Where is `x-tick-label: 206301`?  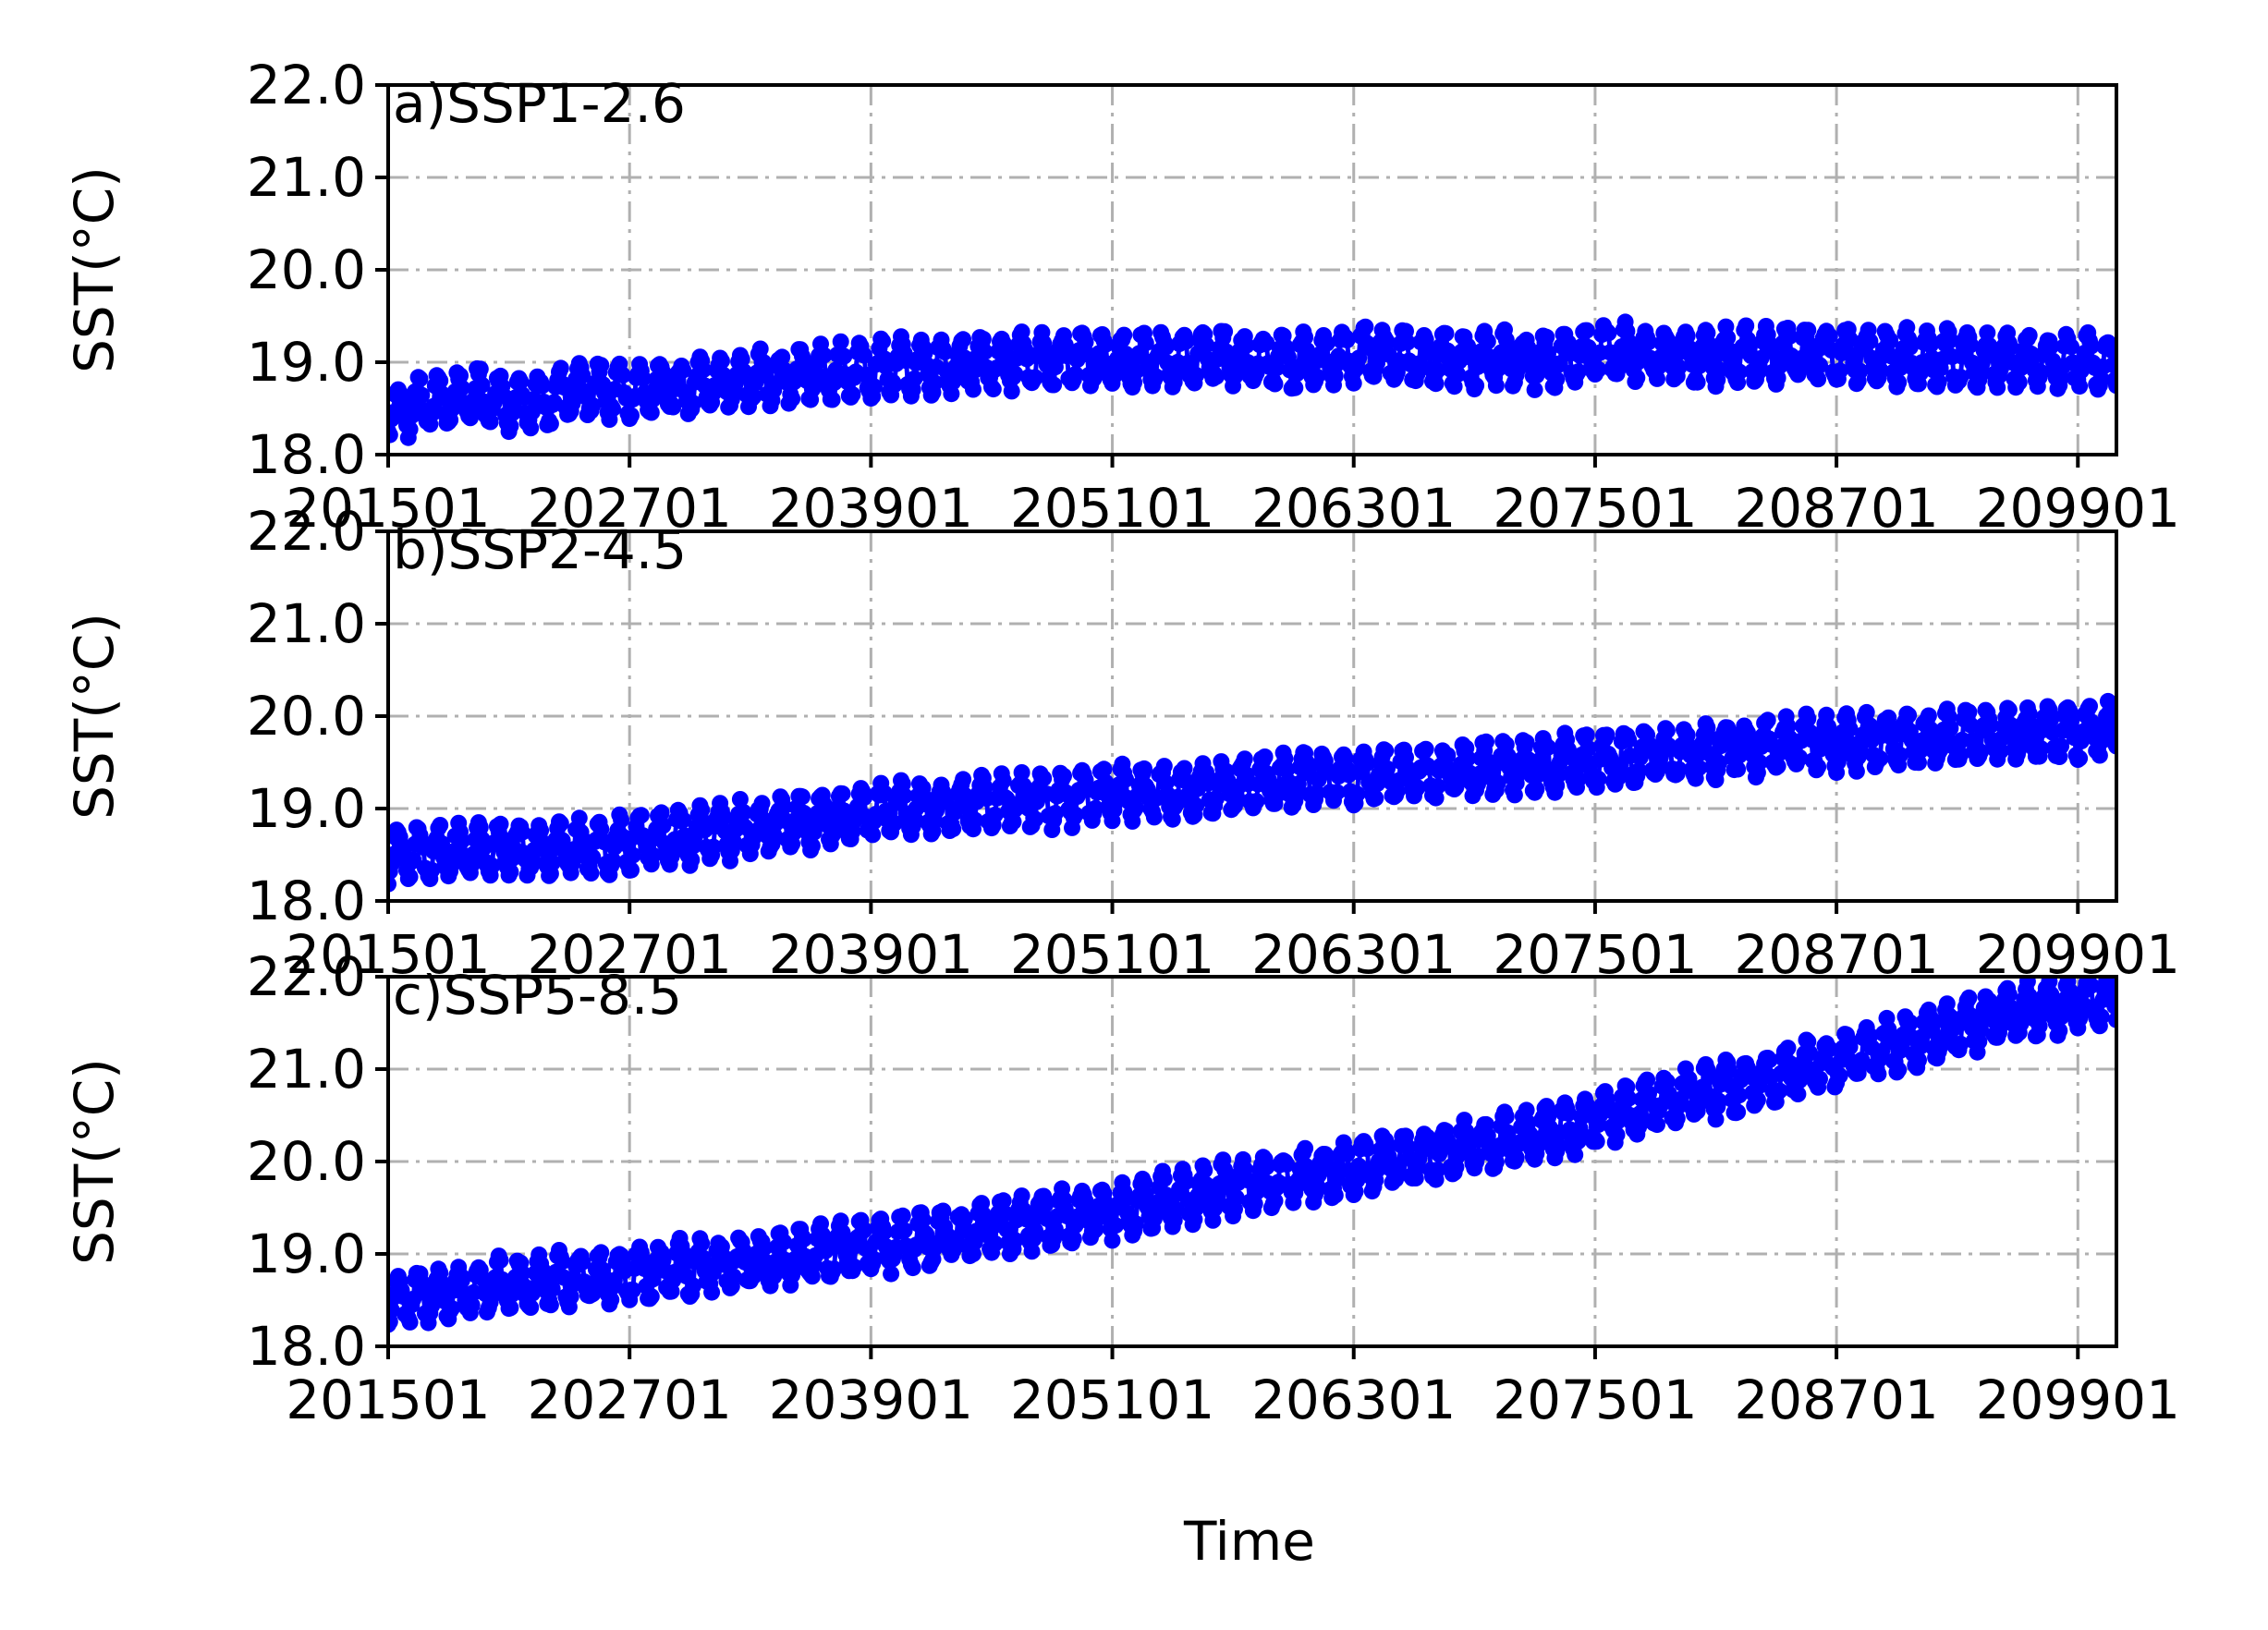
x-tick-label: 206301 is located at coordinates (1354, 508).